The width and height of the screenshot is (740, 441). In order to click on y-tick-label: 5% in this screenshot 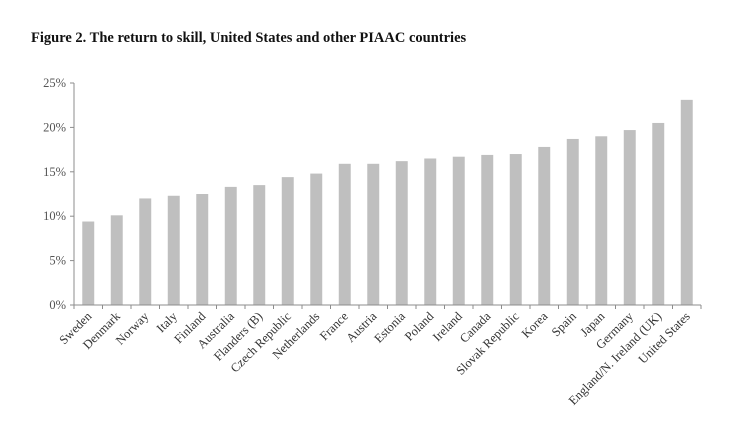, I will do `click(57, 261)`.